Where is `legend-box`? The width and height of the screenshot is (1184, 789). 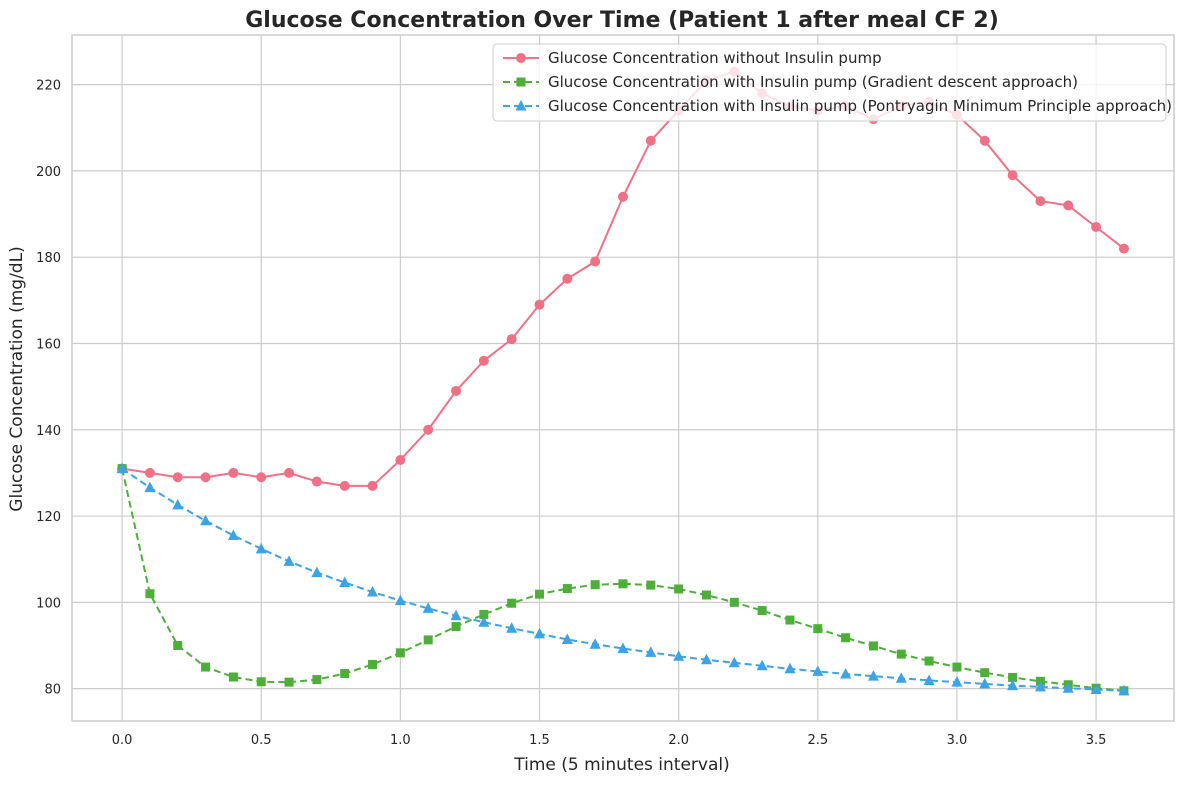
legend-box is located at coordinates (829, 82).